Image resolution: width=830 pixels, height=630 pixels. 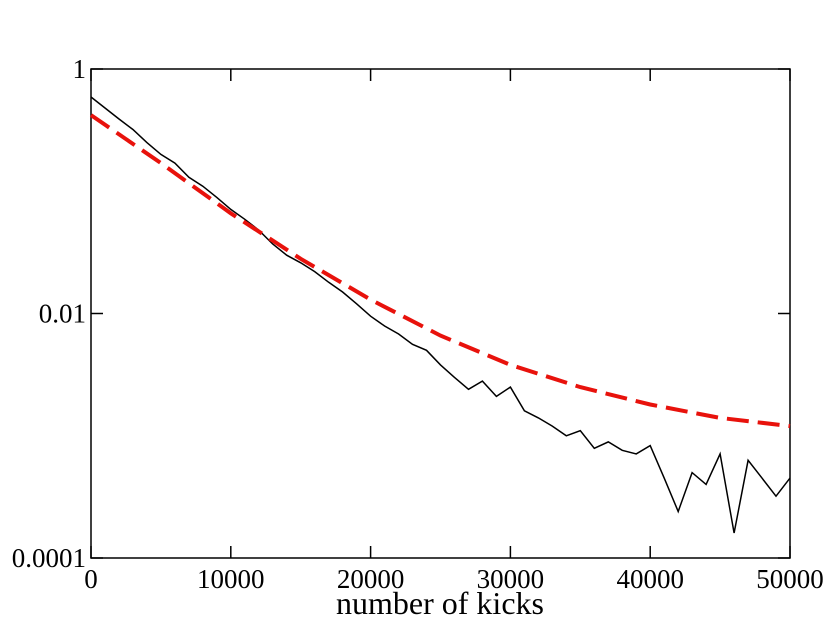 I want to click on x-axis-label: number of kicks, so click(x=440, y=603).